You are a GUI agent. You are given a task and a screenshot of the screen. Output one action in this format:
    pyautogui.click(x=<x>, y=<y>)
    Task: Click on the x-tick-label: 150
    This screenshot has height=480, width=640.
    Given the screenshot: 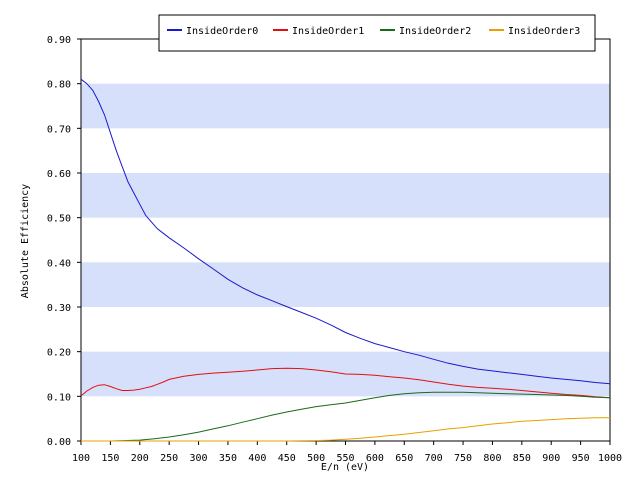 What is the action you would take?
    pyautogui.click(x=110, y=458)
    